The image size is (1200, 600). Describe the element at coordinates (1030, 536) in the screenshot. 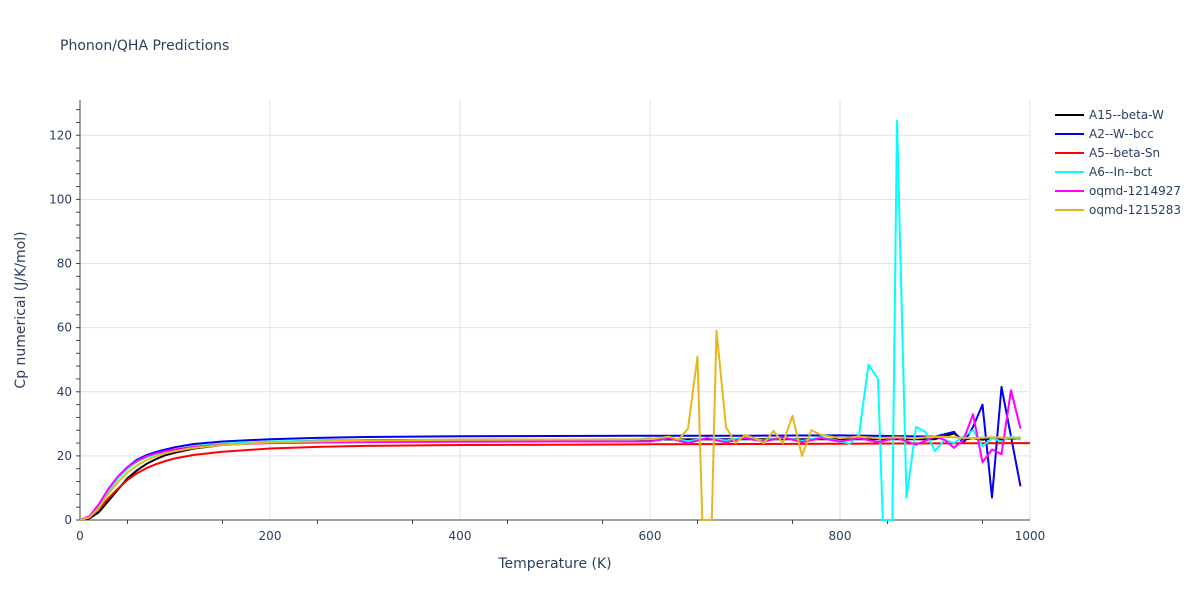

I see `x-tick-label: 1000` at that location.